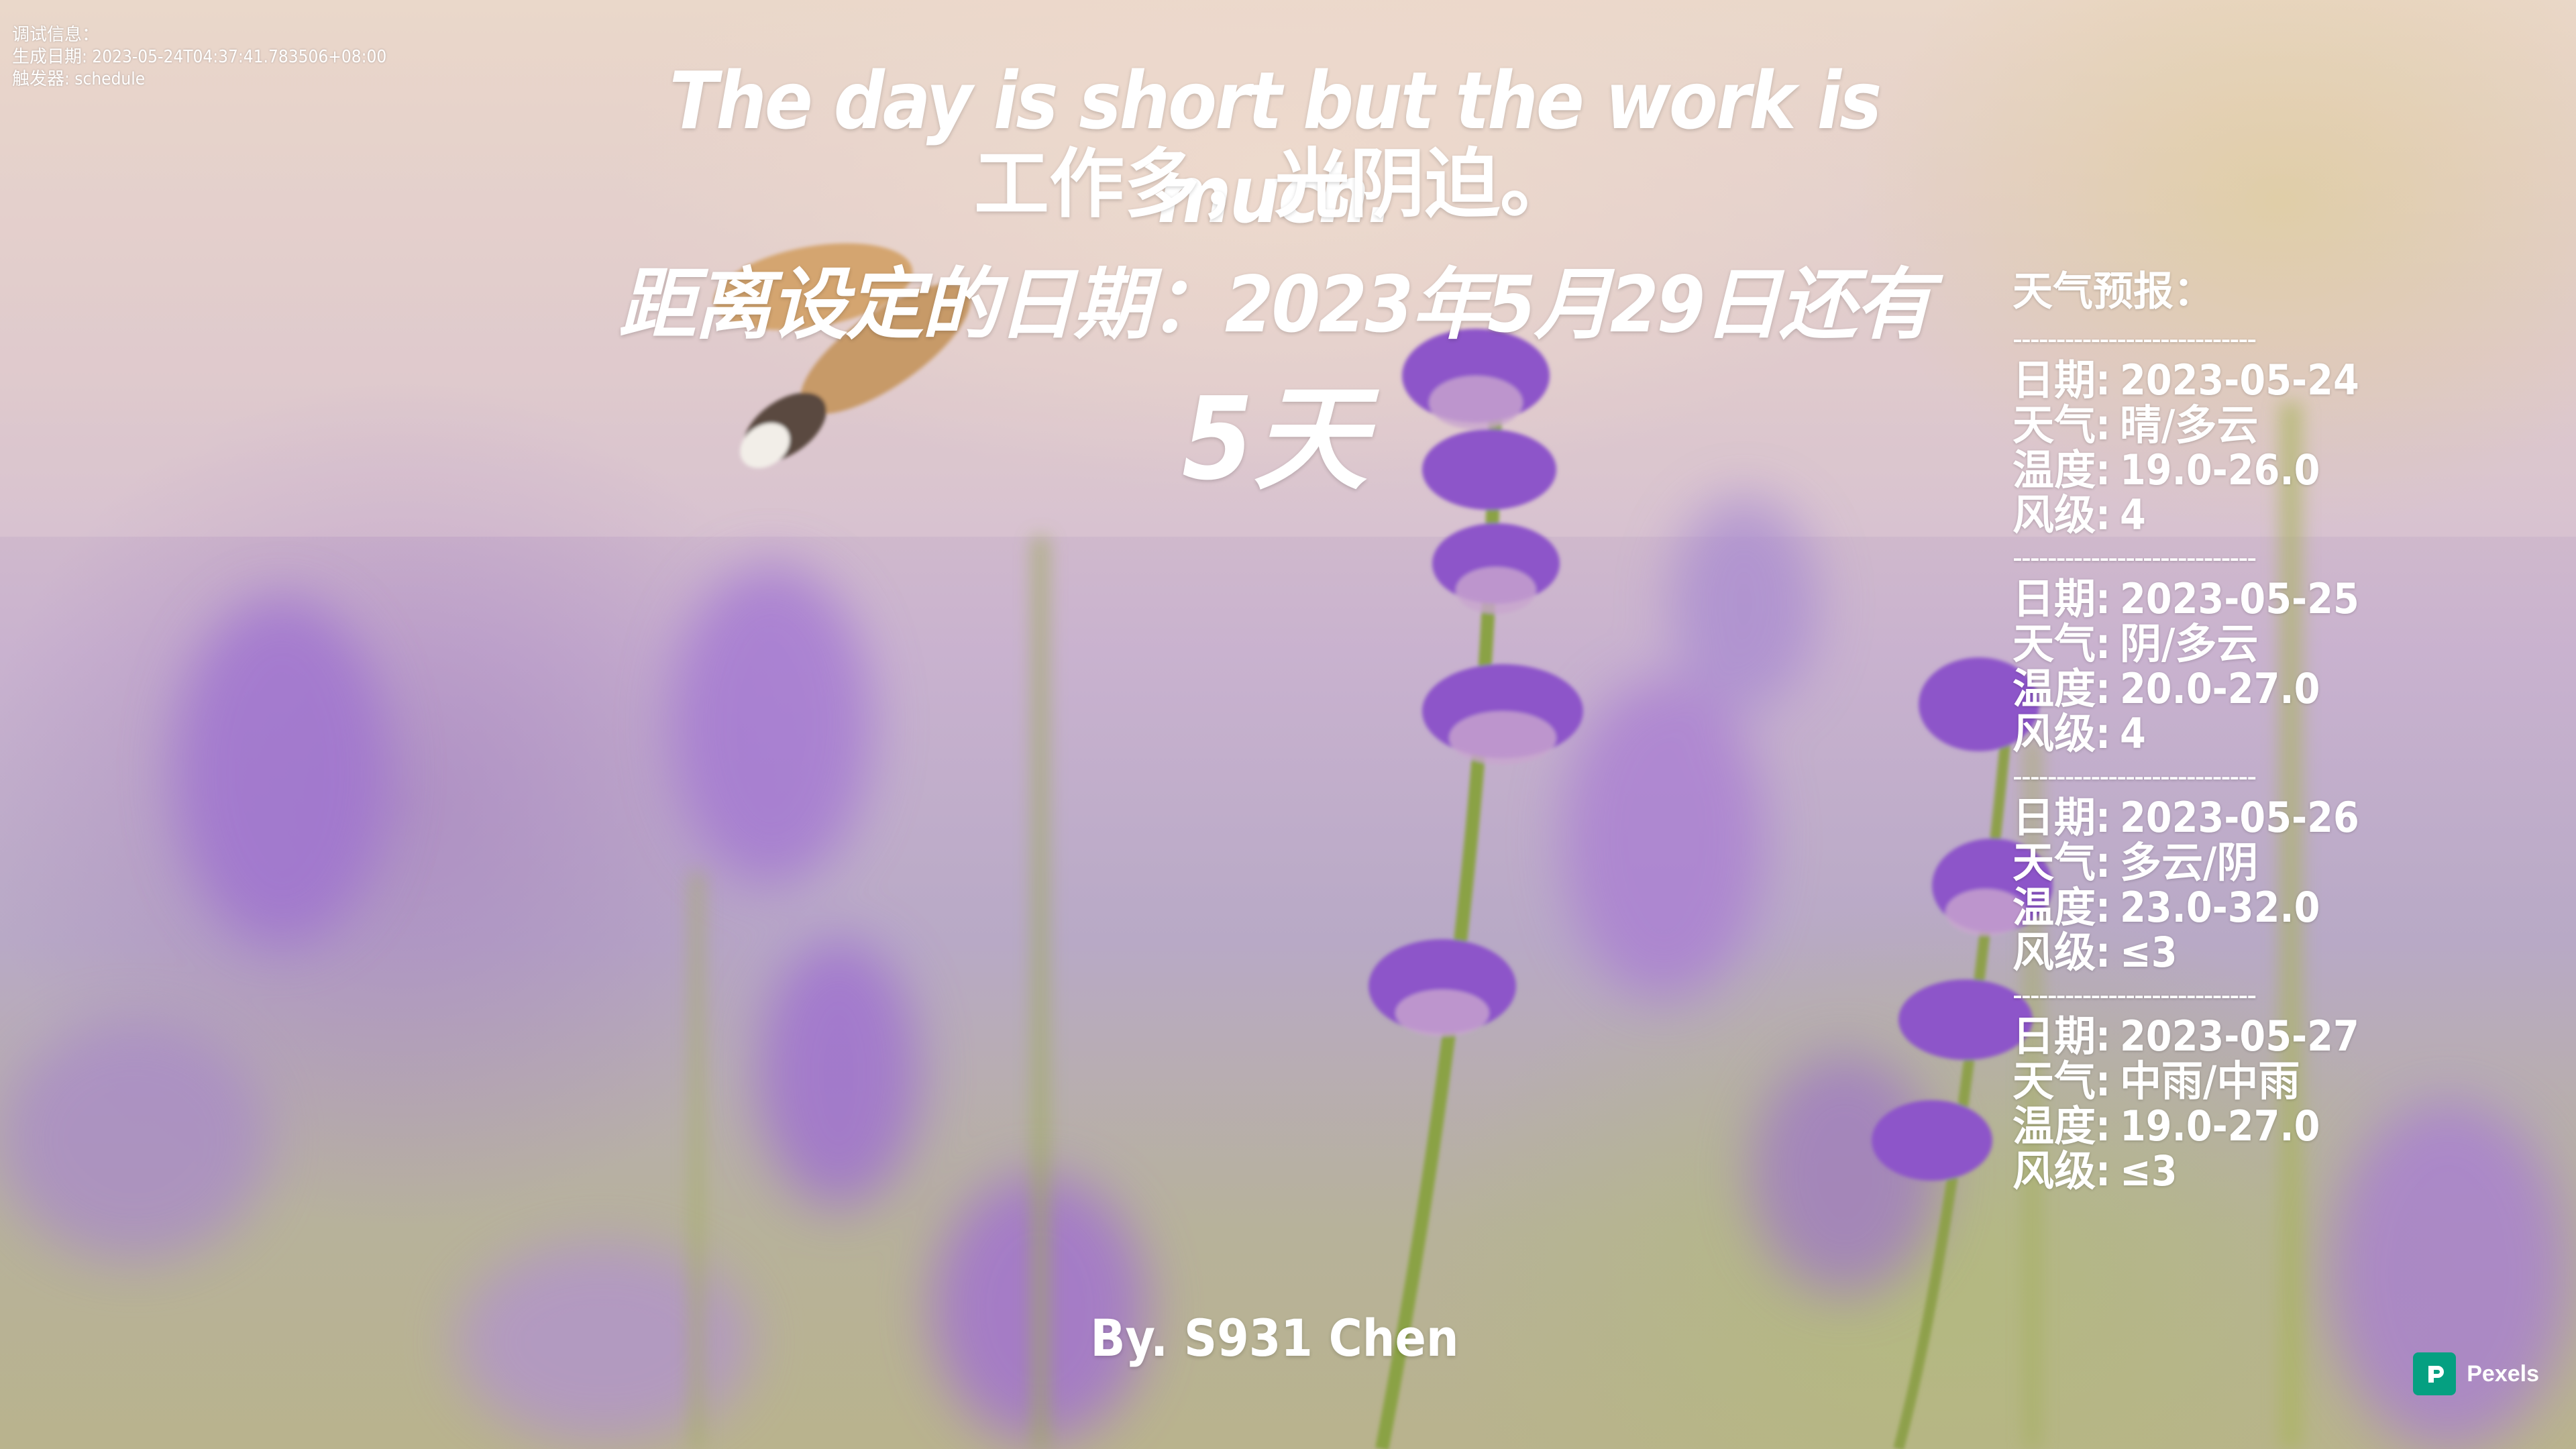 This screenshot has width=2576, height=1449. What do you see at coordinates (2189, 643) in the screenshot?
I see `forecast-weather: 阴/多云` at bounding box center [2189, 643].